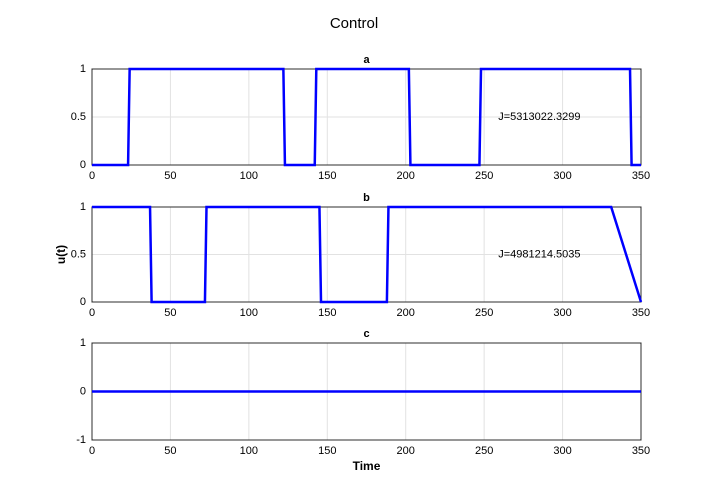 The width and height of the screenshot is (708, 491). I want to click on annotation: J=4981214.5035, so click(539, 254).